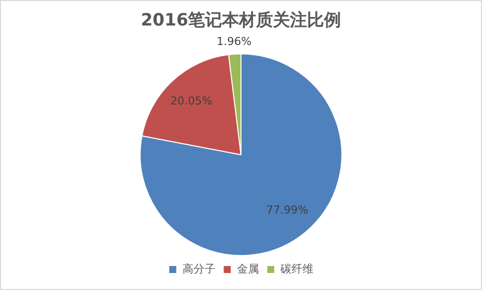  I want to click on legend-label: 碳纤维, so click(296, 269).